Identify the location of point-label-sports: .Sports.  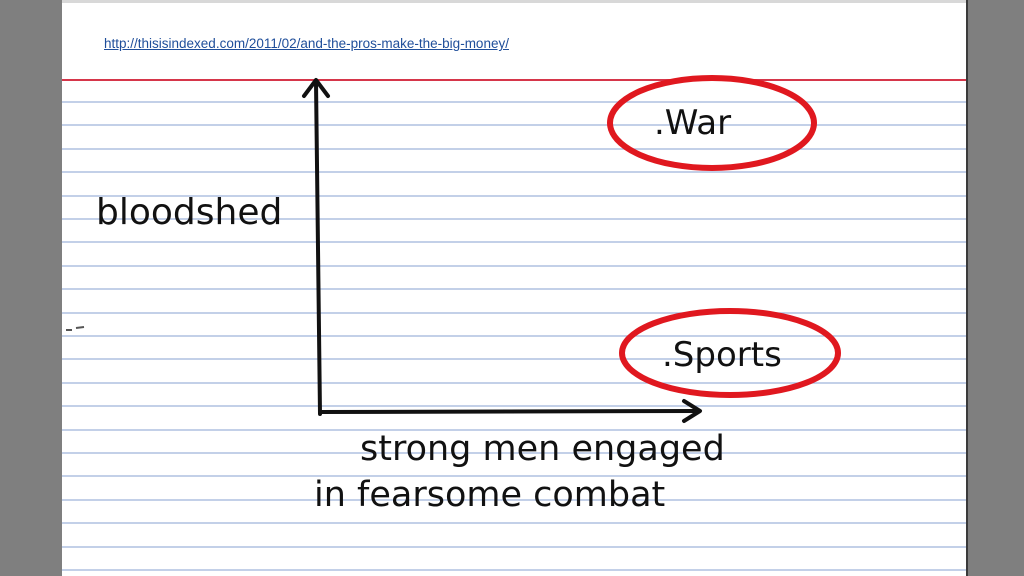
(722, 355).